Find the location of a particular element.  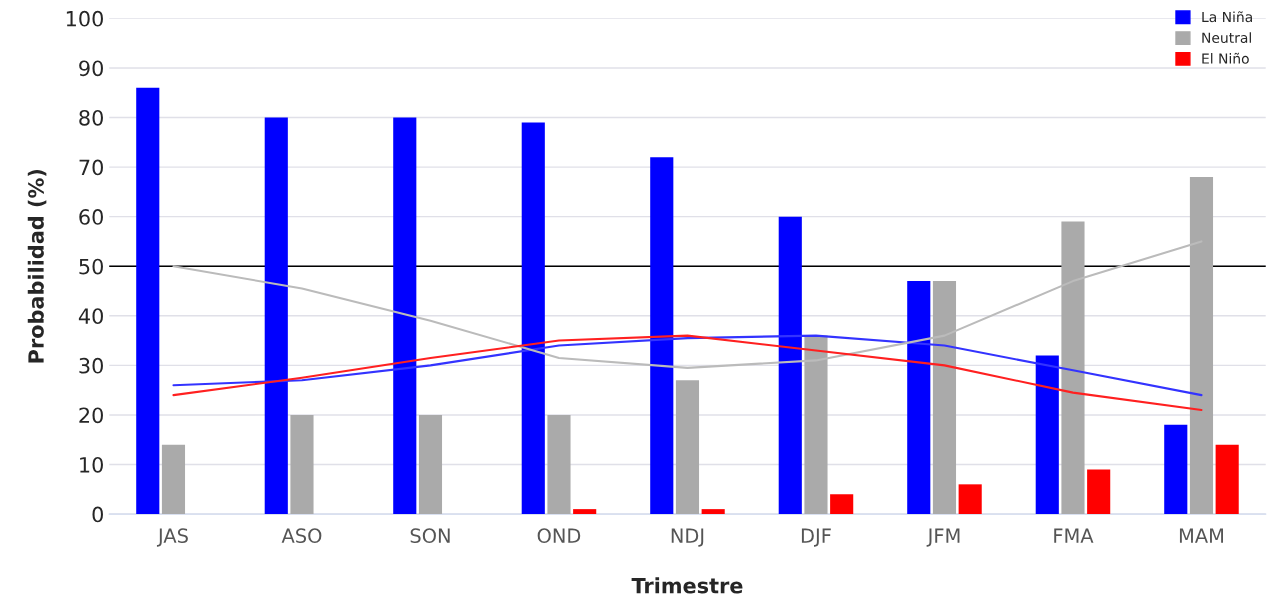

x-tick-label: DJF is located at coordinates (816, 537).